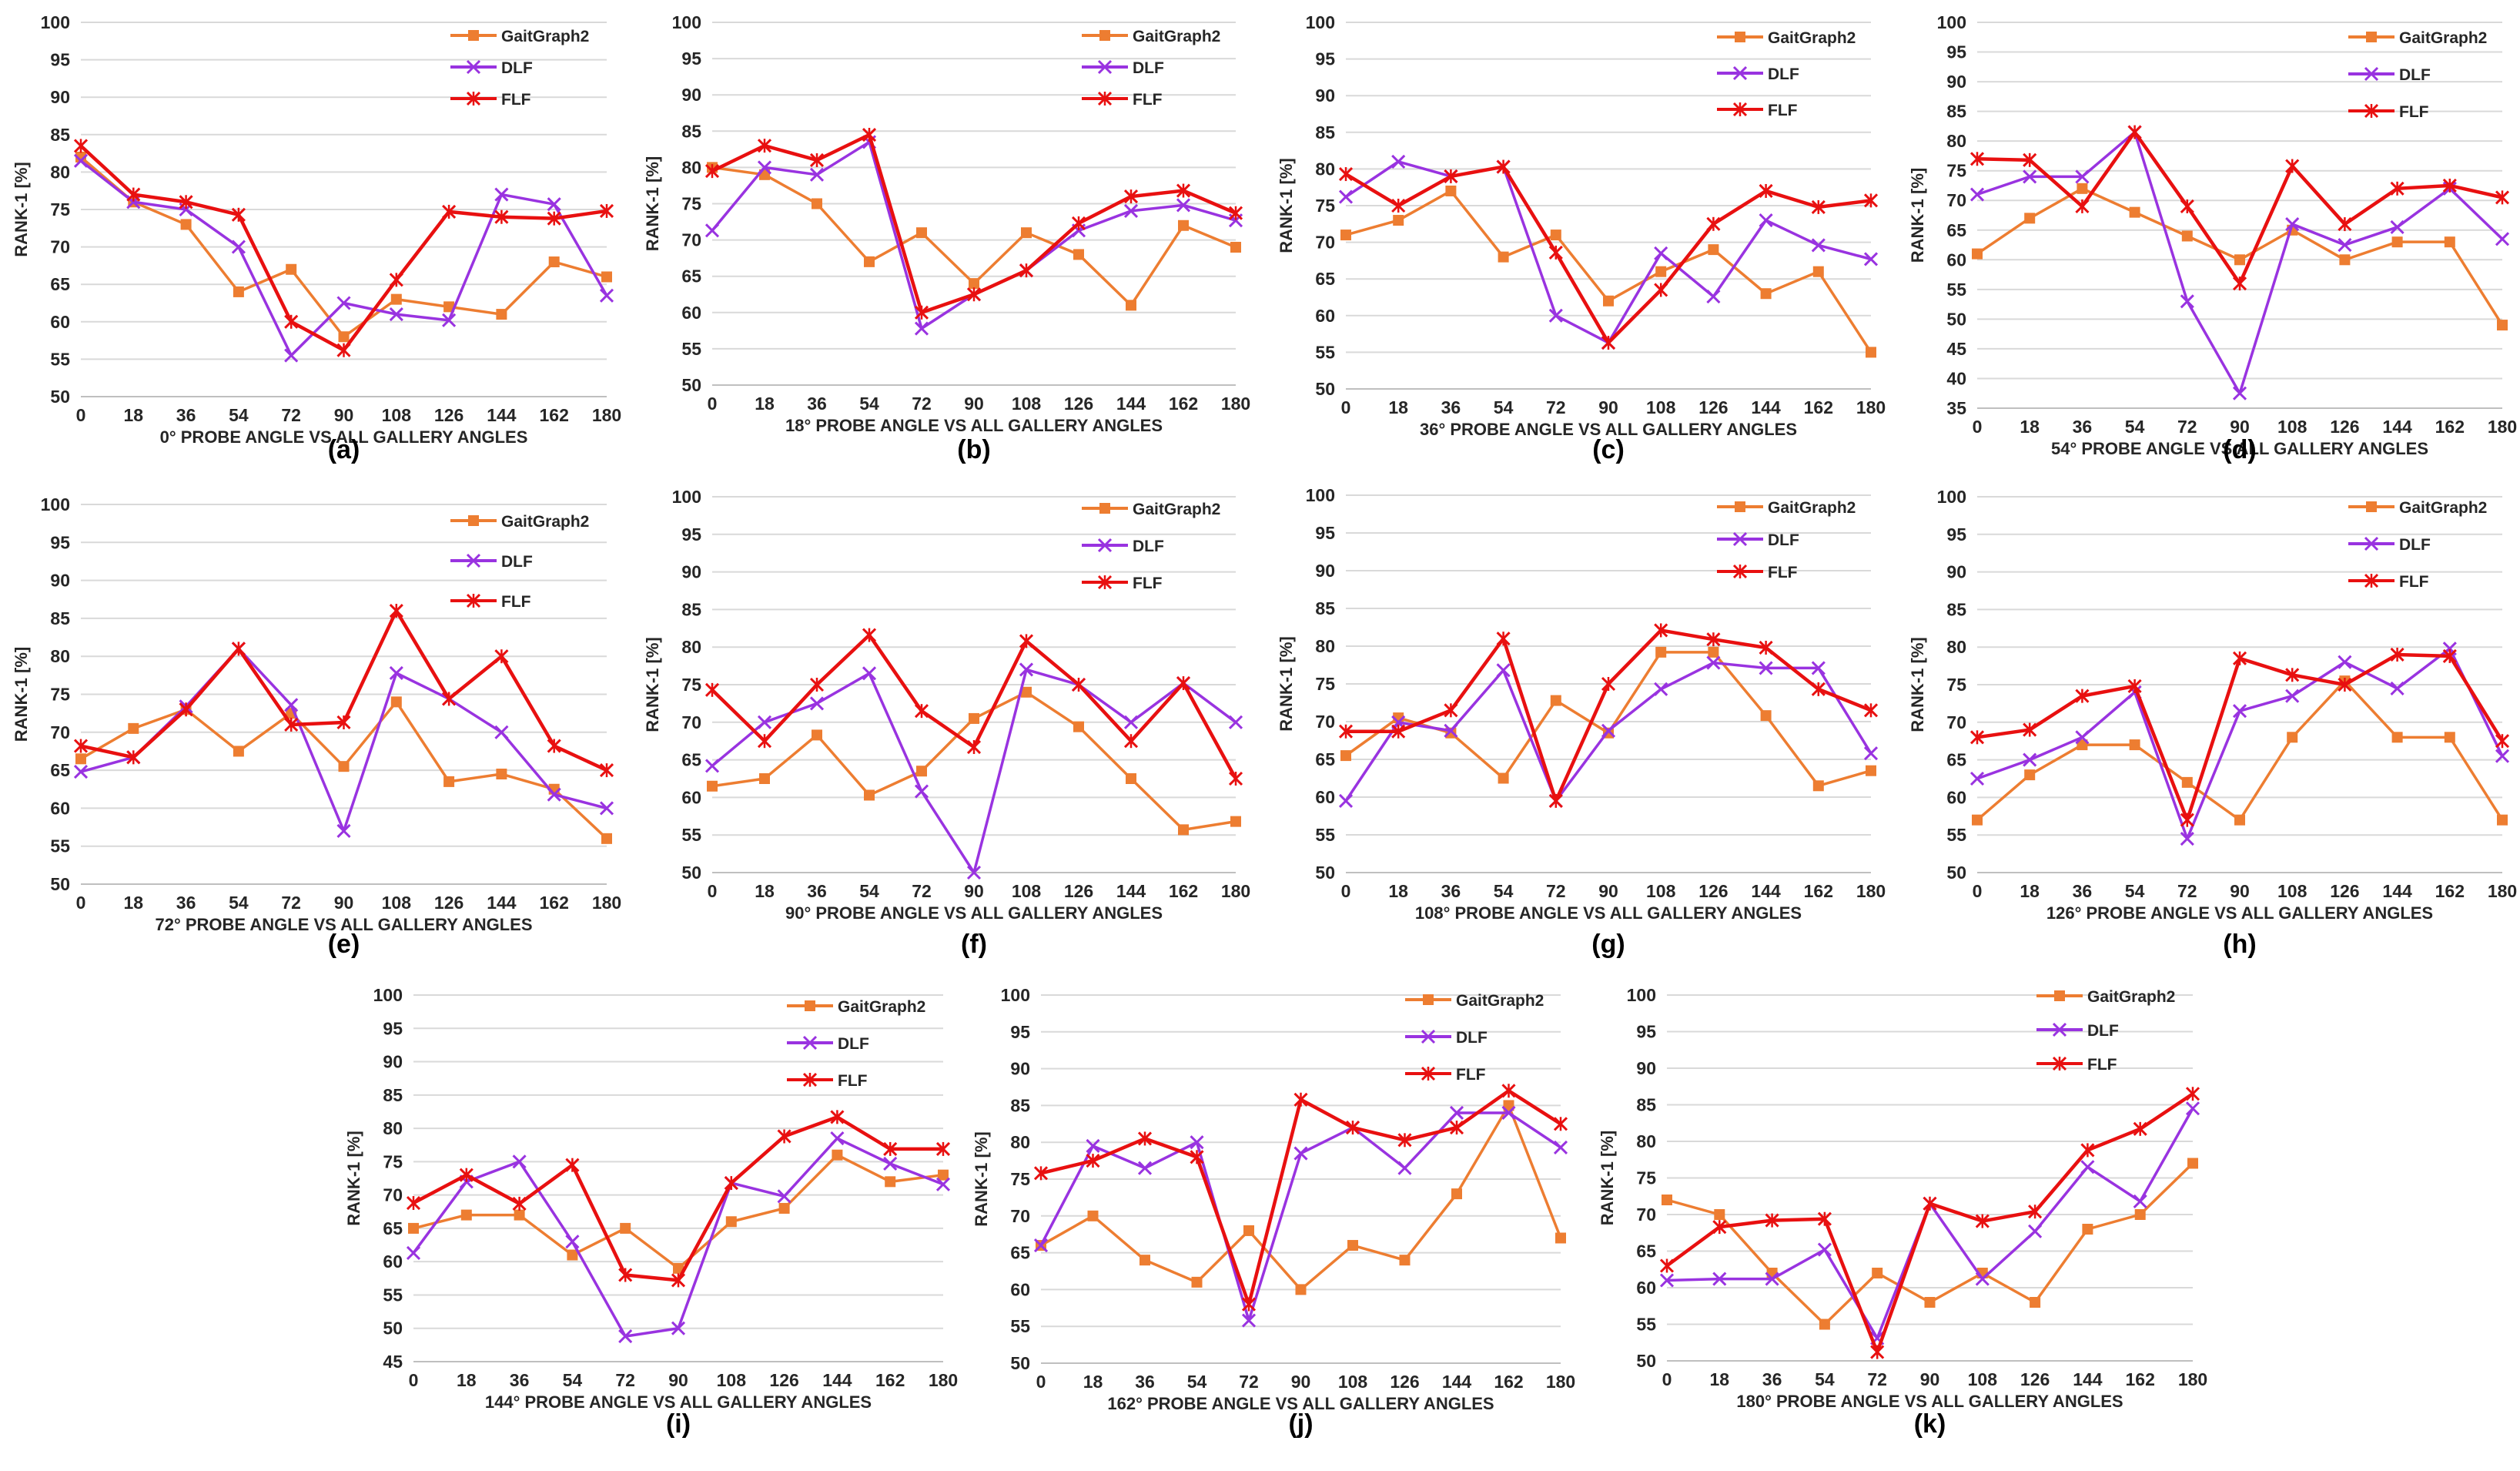 This screenshot has height=1471, width=2520. I want to click on y-tick-label: 100, so click(686, 22).